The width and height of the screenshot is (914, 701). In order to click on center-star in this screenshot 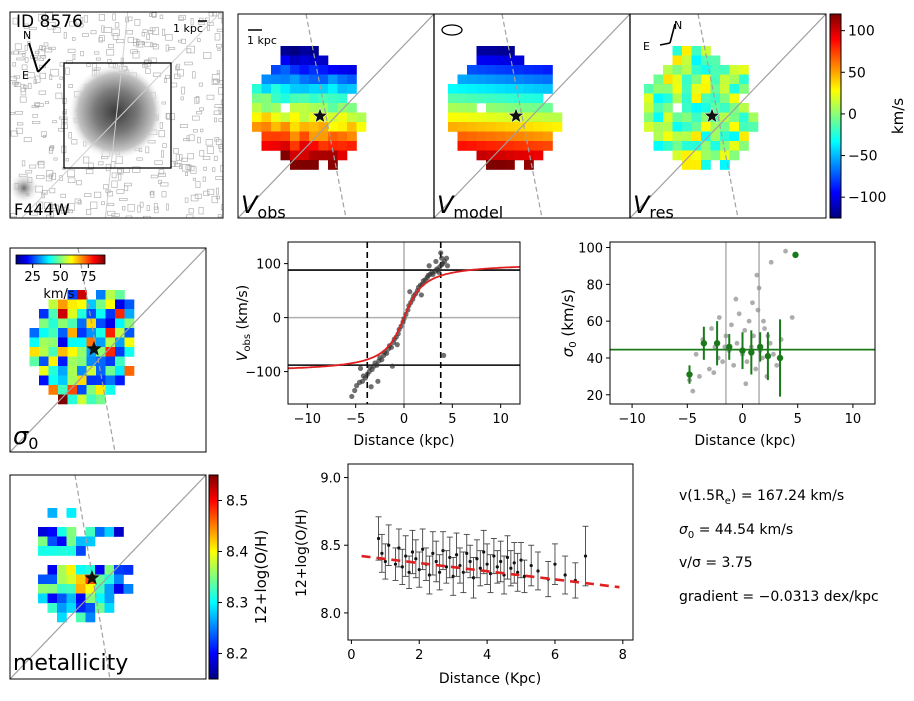, I will do `click(712, 115)`.